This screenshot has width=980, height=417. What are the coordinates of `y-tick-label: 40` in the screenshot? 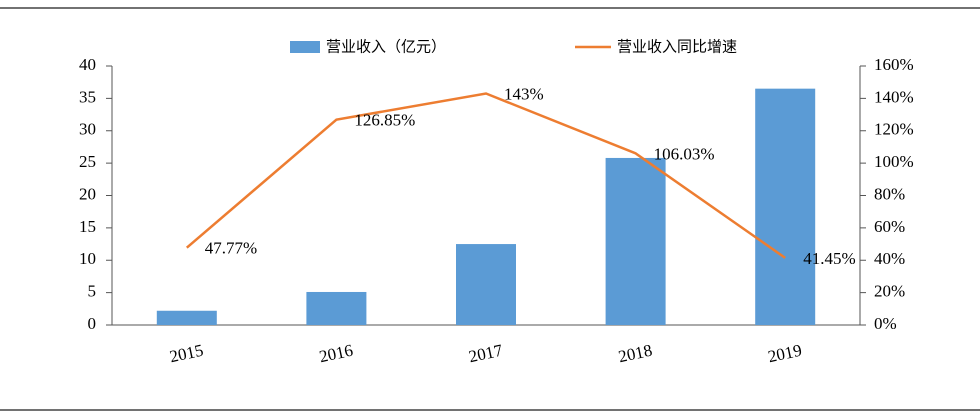 It's located at (87, 64).